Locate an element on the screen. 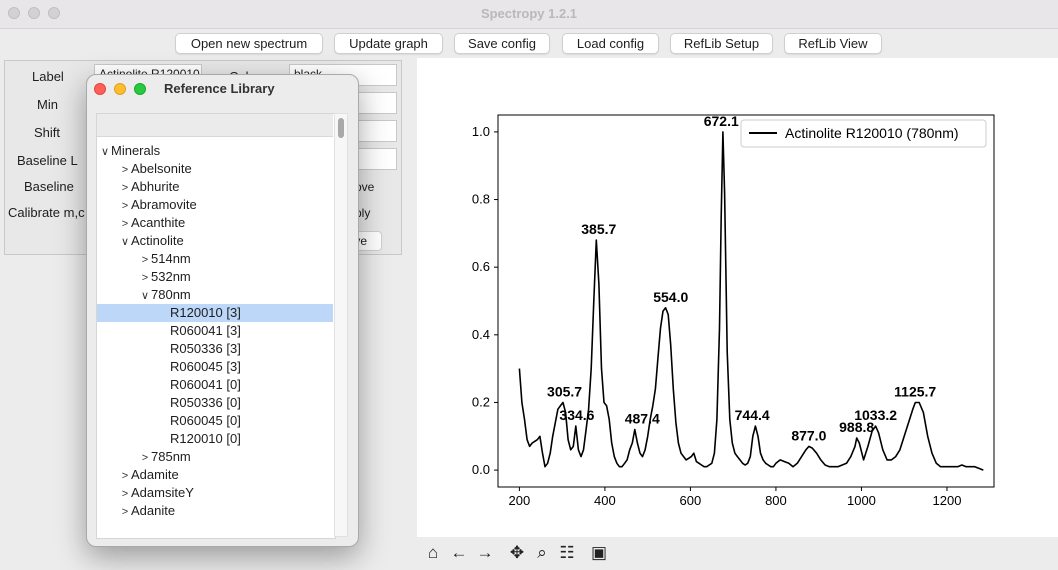 Image resolution: width=1058 pixels, height=570 pixels. tree-row: R060041 [3] is located at coordinates (215, 331).